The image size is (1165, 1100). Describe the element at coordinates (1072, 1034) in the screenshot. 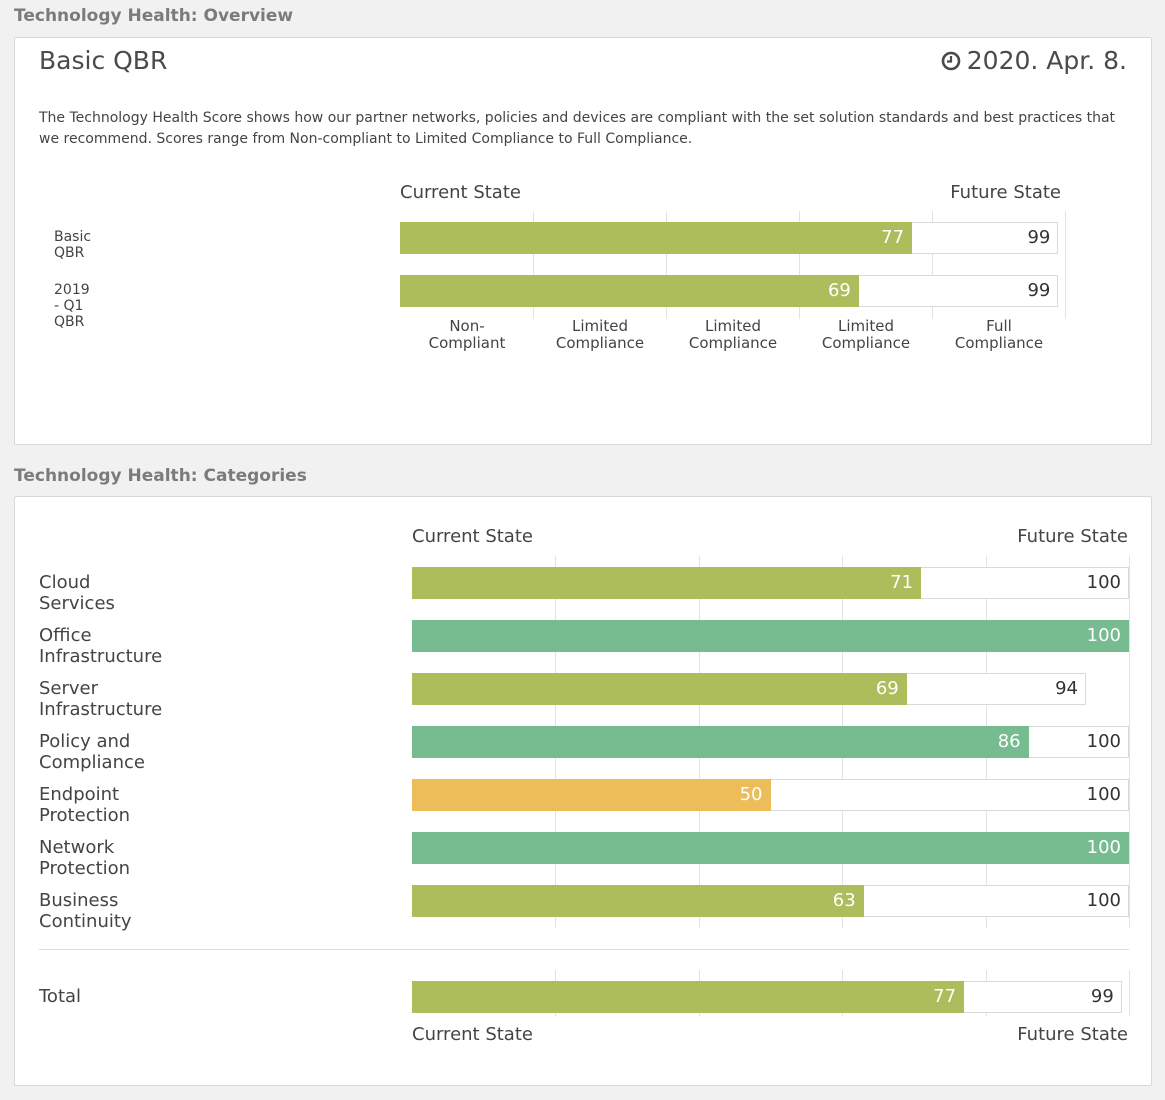

I see `bottom-future-state-label: Future State` at that location.